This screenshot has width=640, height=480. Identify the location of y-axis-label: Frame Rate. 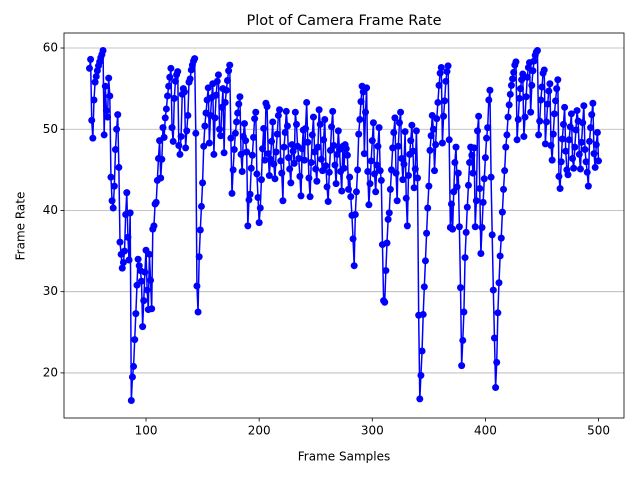
(21, 226).